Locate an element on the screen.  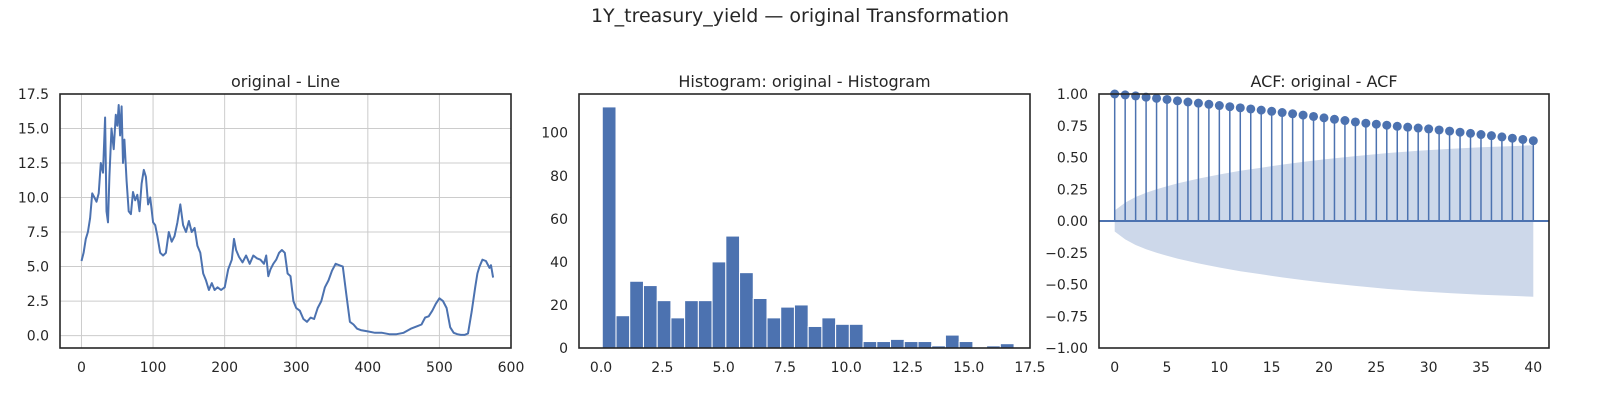
x-tick-label: 15 is located at coordinates (1272, 368).